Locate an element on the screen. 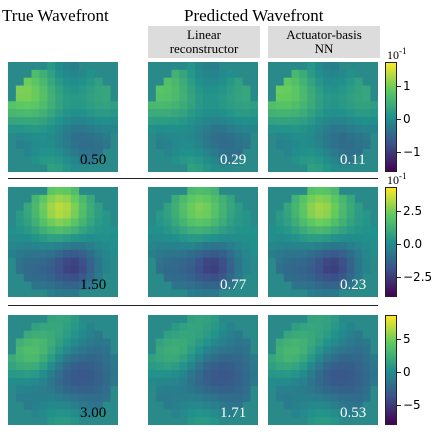 The height and width of the screenshot is (436, 436). colorbar-tick-label-row2: −2.5 is located at coordinates (418, 277).